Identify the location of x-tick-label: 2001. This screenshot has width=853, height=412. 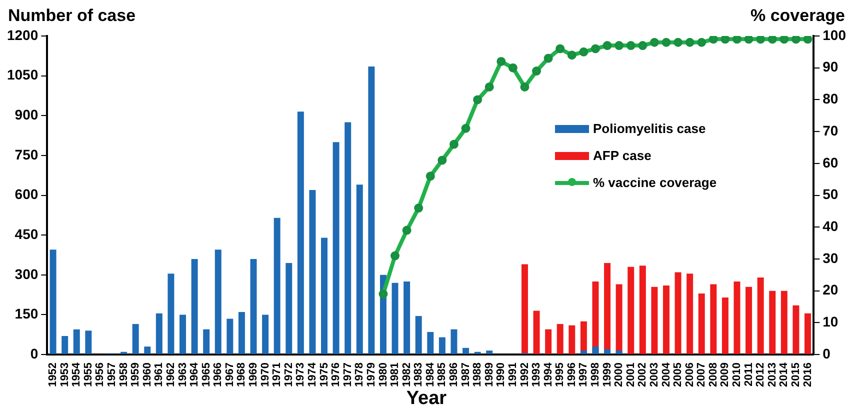
(630, 375).